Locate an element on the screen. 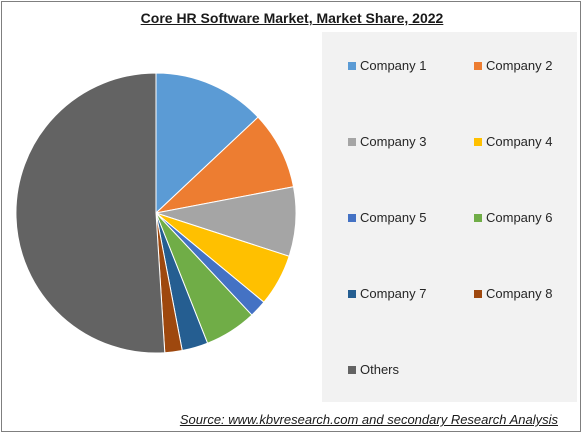  legend-label: Company 5 is located at coordinates (393, 217).